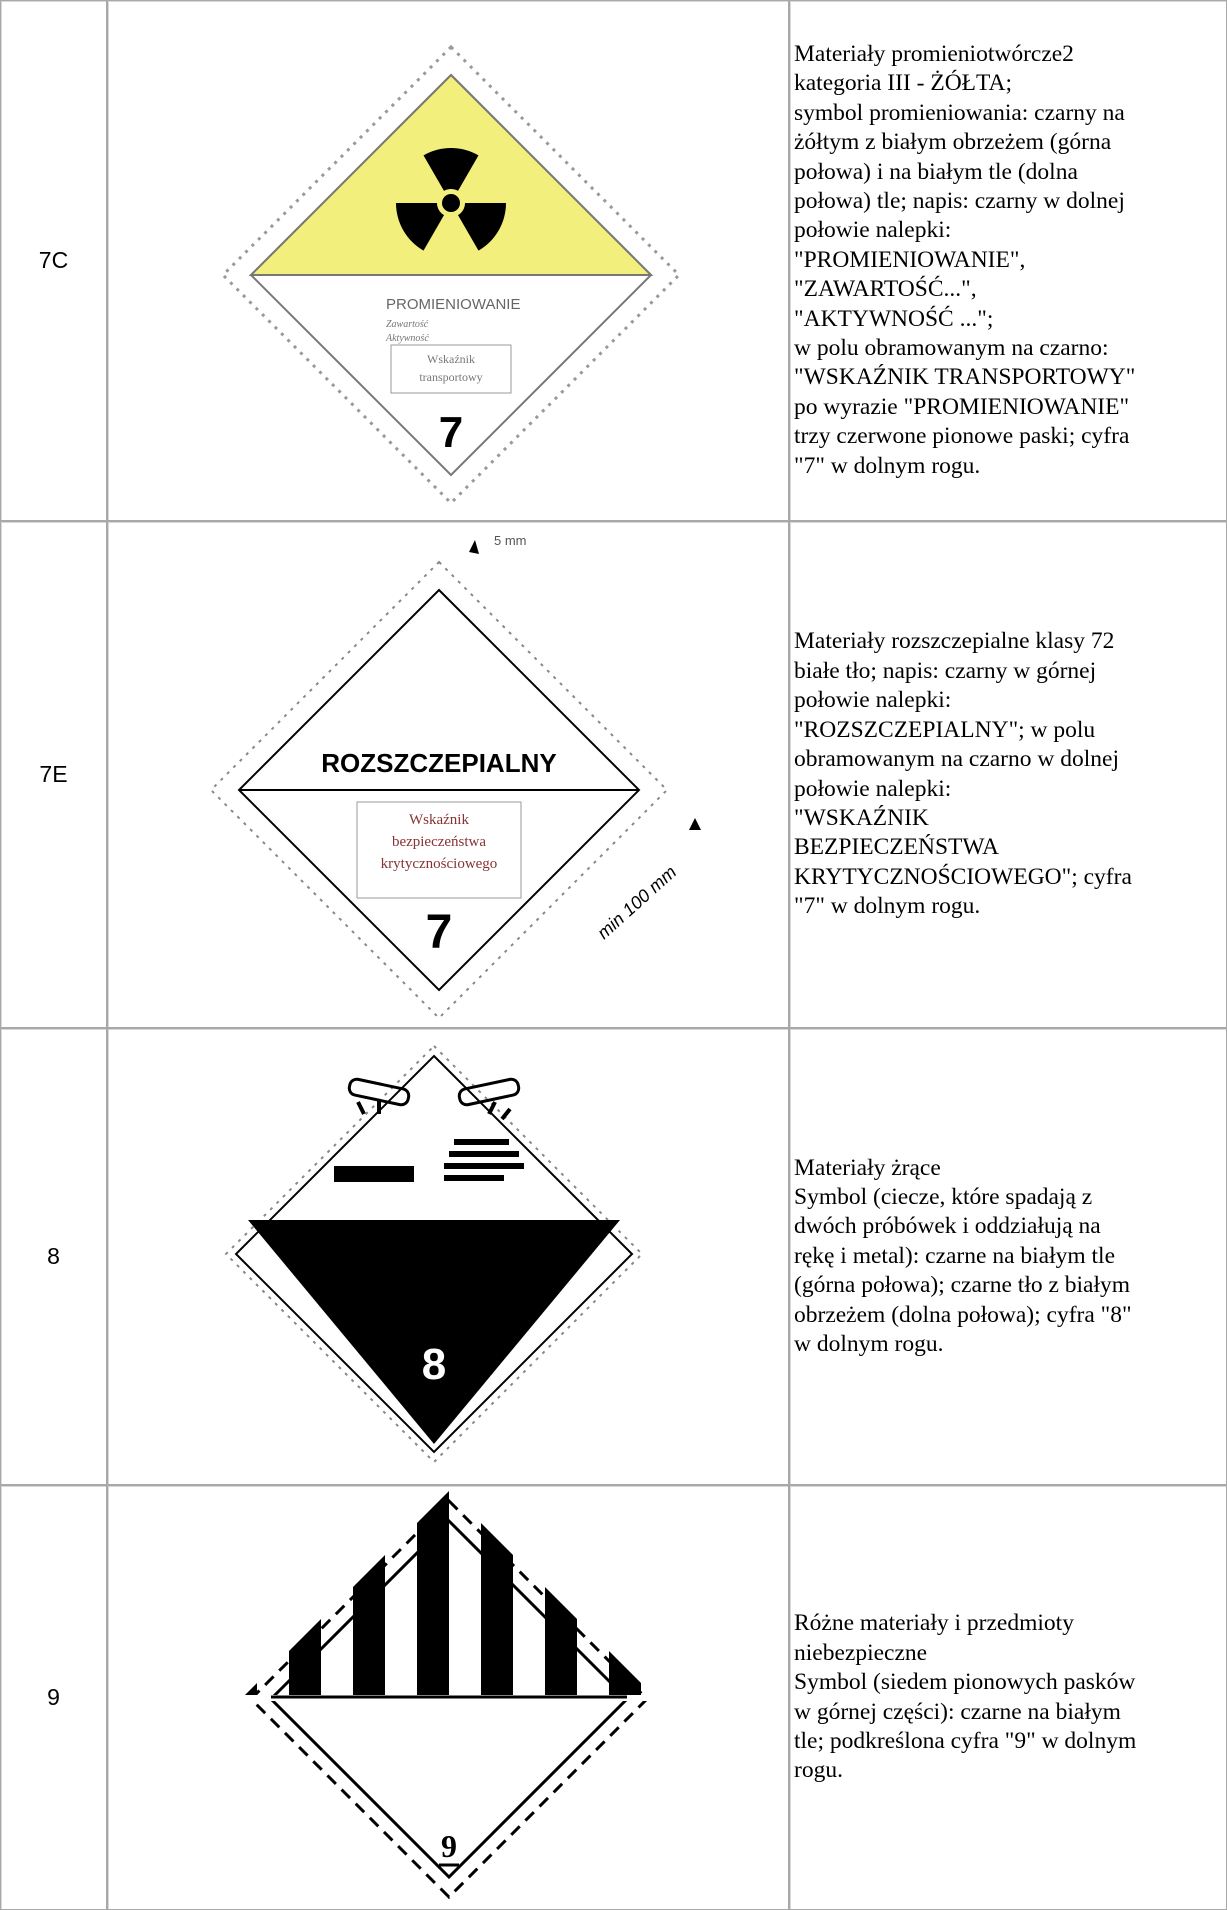 This screenshot has height=1910, width=1227. I want to click on code-text: 7C, so click(53, 260).